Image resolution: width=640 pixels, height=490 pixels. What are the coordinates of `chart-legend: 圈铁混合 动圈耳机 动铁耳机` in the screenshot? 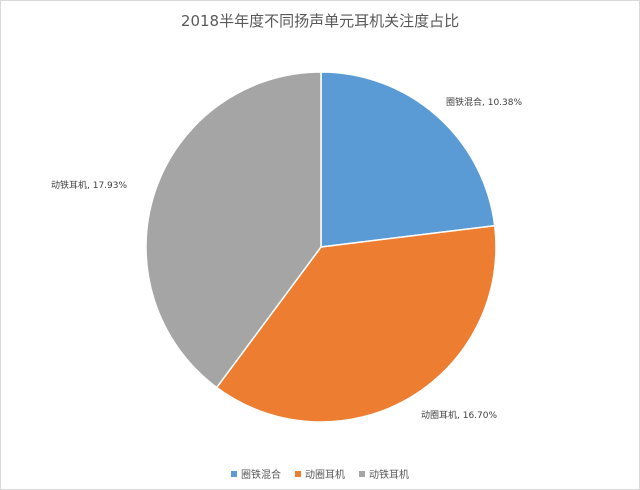 It's located at (320, 473).